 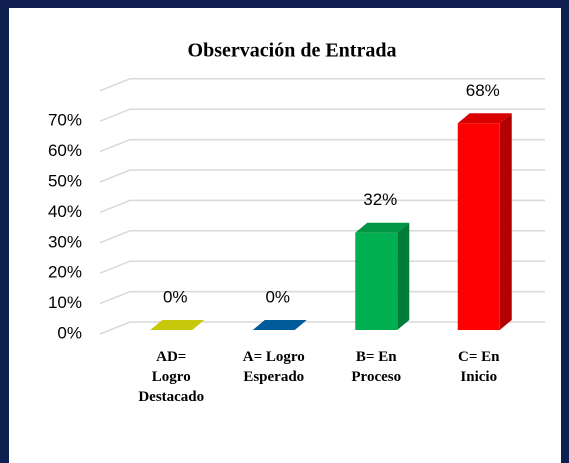 I want to click on y-tick-label: 50%, so click(x=65, y=180).